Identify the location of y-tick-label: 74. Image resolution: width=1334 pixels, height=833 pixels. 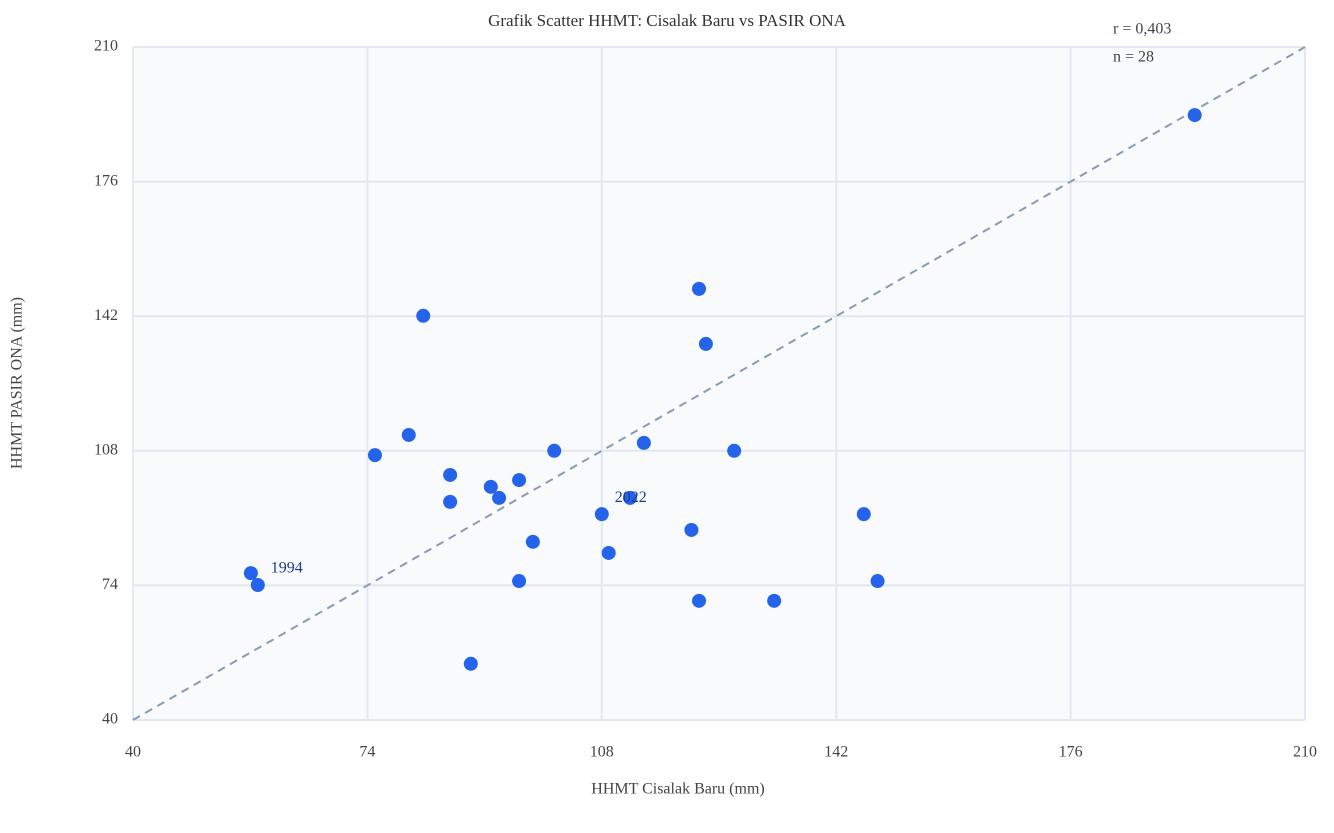
(110, 584).